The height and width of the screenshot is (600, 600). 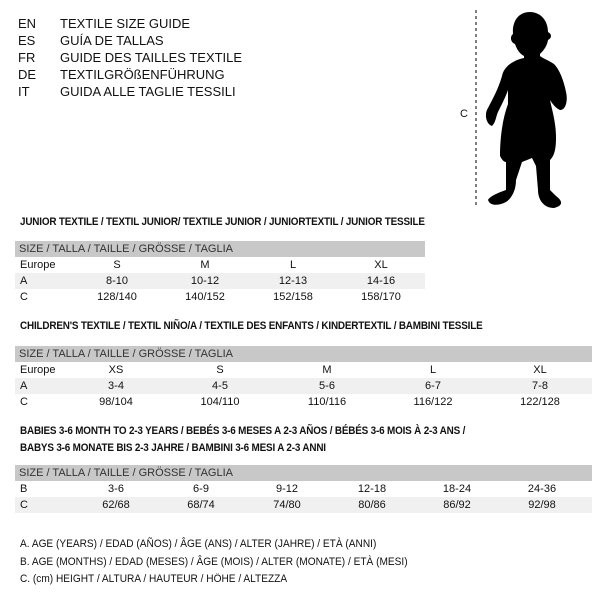 I want to click on table-cell: 9-12, so click(x=287, y=489).